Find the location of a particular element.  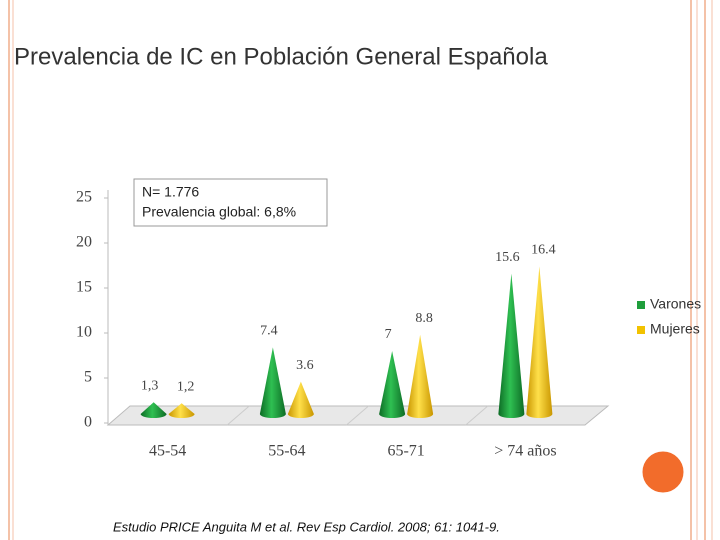

x-tick-label: 65-71 is located at coordinates (405, 451).